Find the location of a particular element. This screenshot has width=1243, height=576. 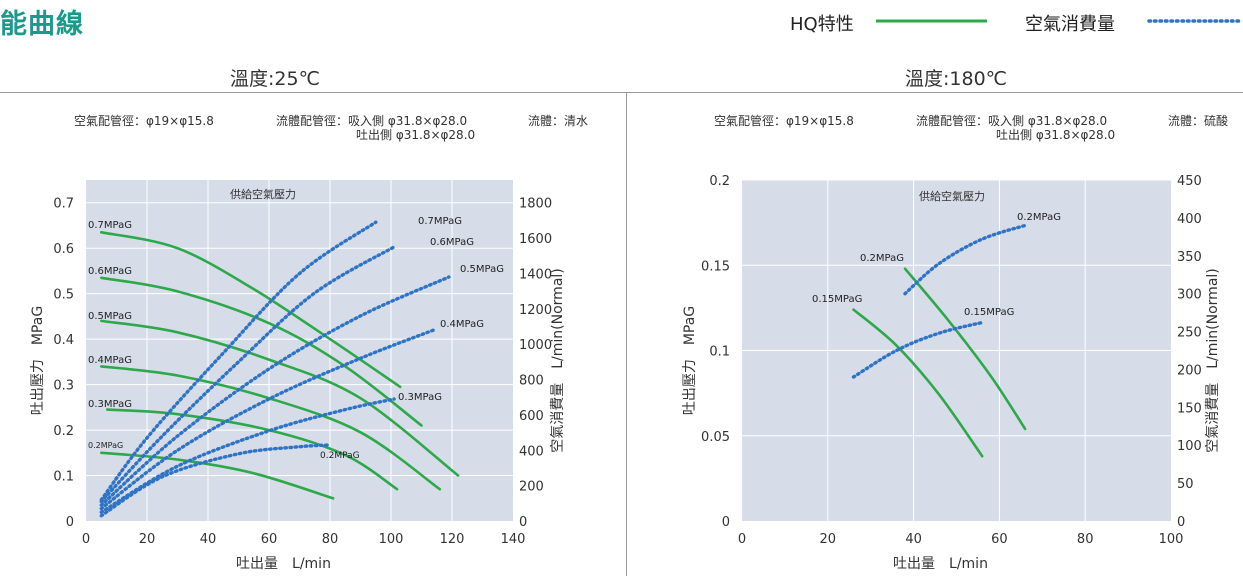

hq-curve-0.15MPaG is located at coordinates (918, 383).